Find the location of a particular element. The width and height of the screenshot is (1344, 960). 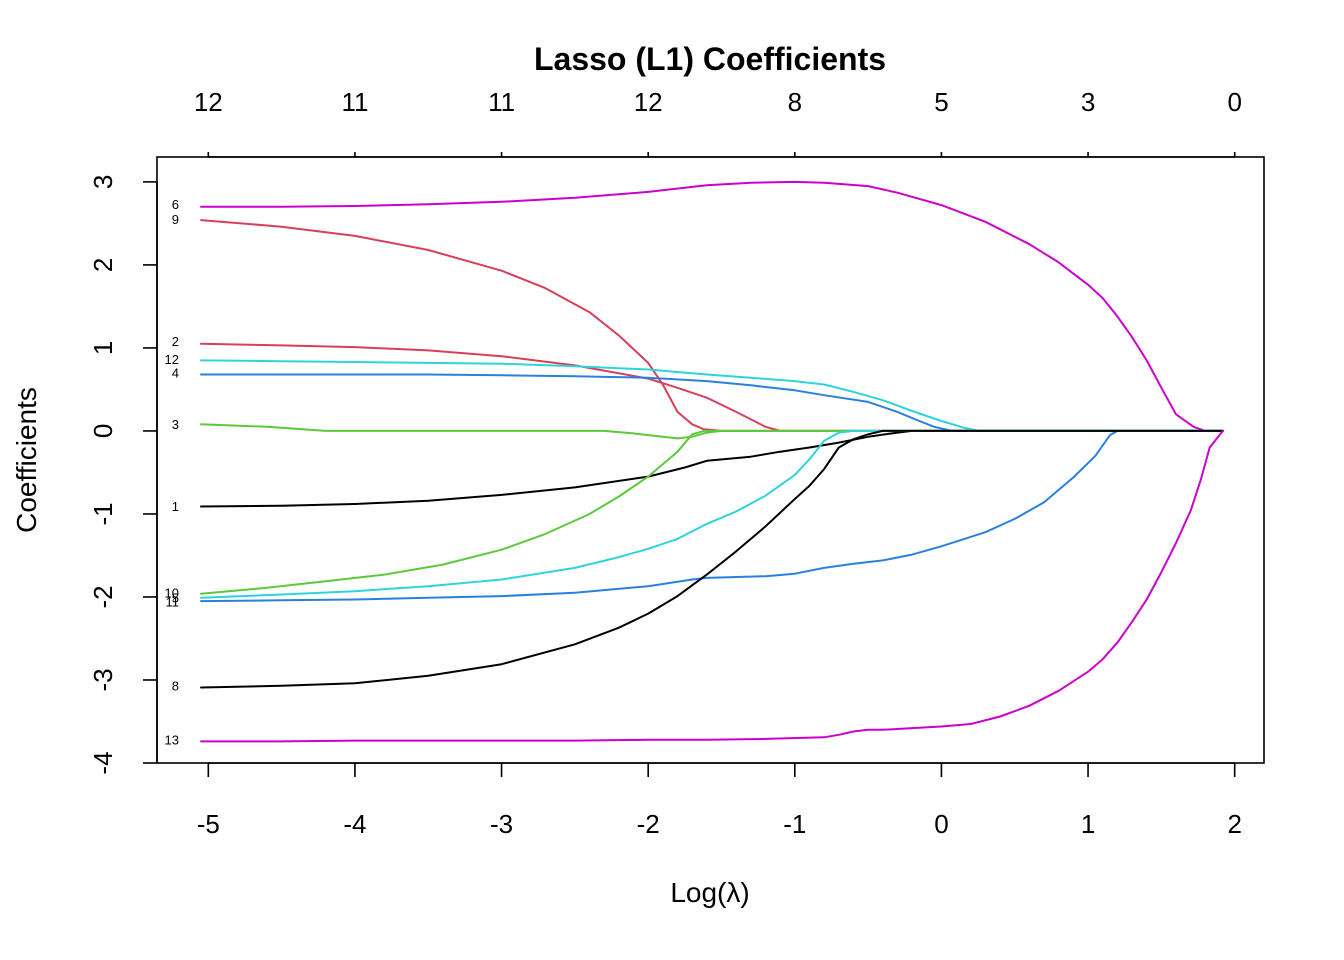

y-tick-label: 3 is located at coordinates (103, 182).